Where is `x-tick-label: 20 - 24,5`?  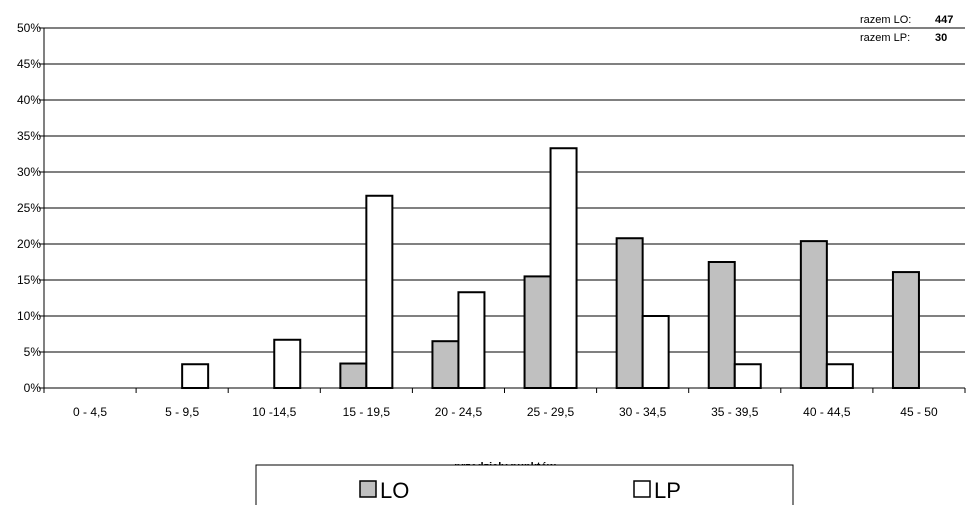
x-tick-label: 20 - 24,5 is located at coordinates (459, 412).